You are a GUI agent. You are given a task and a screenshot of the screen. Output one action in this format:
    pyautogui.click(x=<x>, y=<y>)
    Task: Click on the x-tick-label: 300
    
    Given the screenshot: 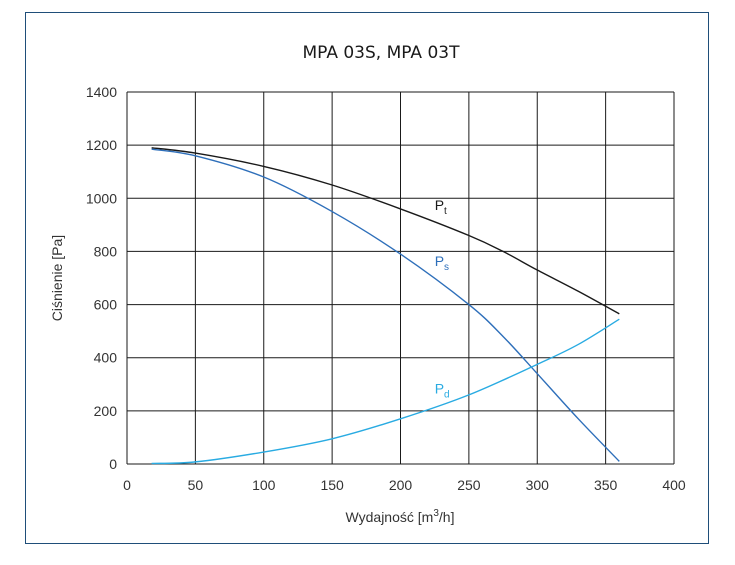 What is the action you would take?
    pyautogui.click(x=538, y=485)
    